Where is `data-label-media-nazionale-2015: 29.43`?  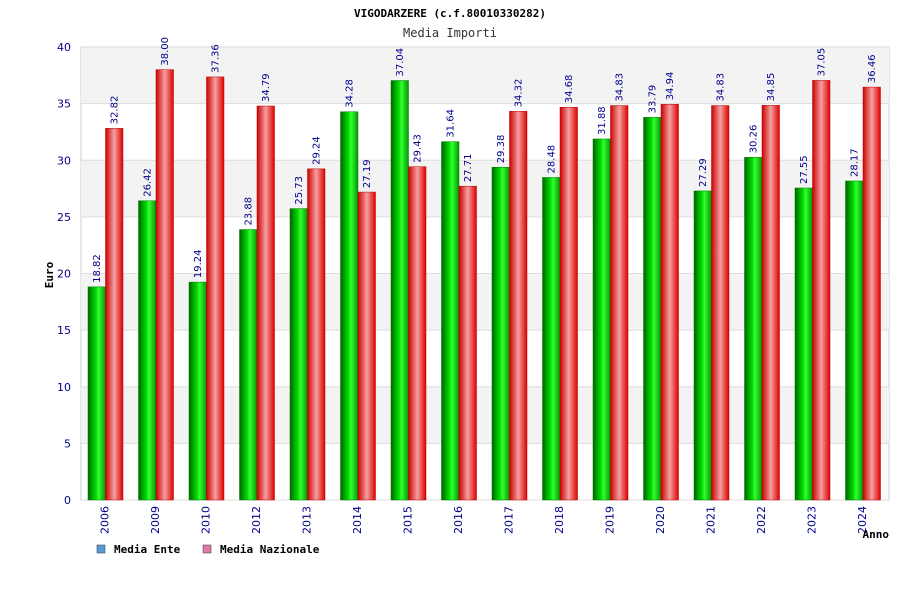 data-label-media-nazionale-2015: 29.43 is located at coordinates (418, 148).